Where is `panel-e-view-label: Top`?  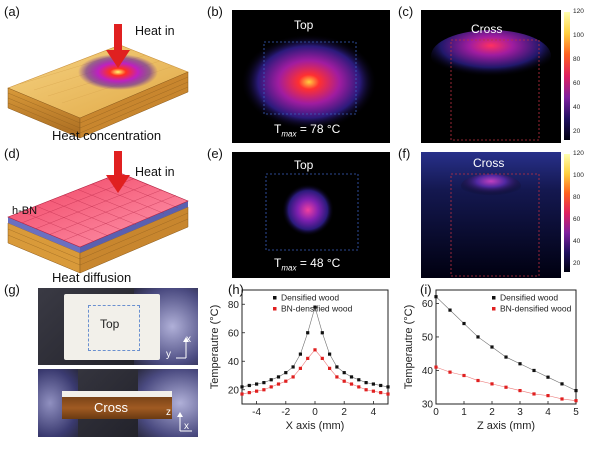
panel-e-view-label: Top is located at coordinates (304, 165).